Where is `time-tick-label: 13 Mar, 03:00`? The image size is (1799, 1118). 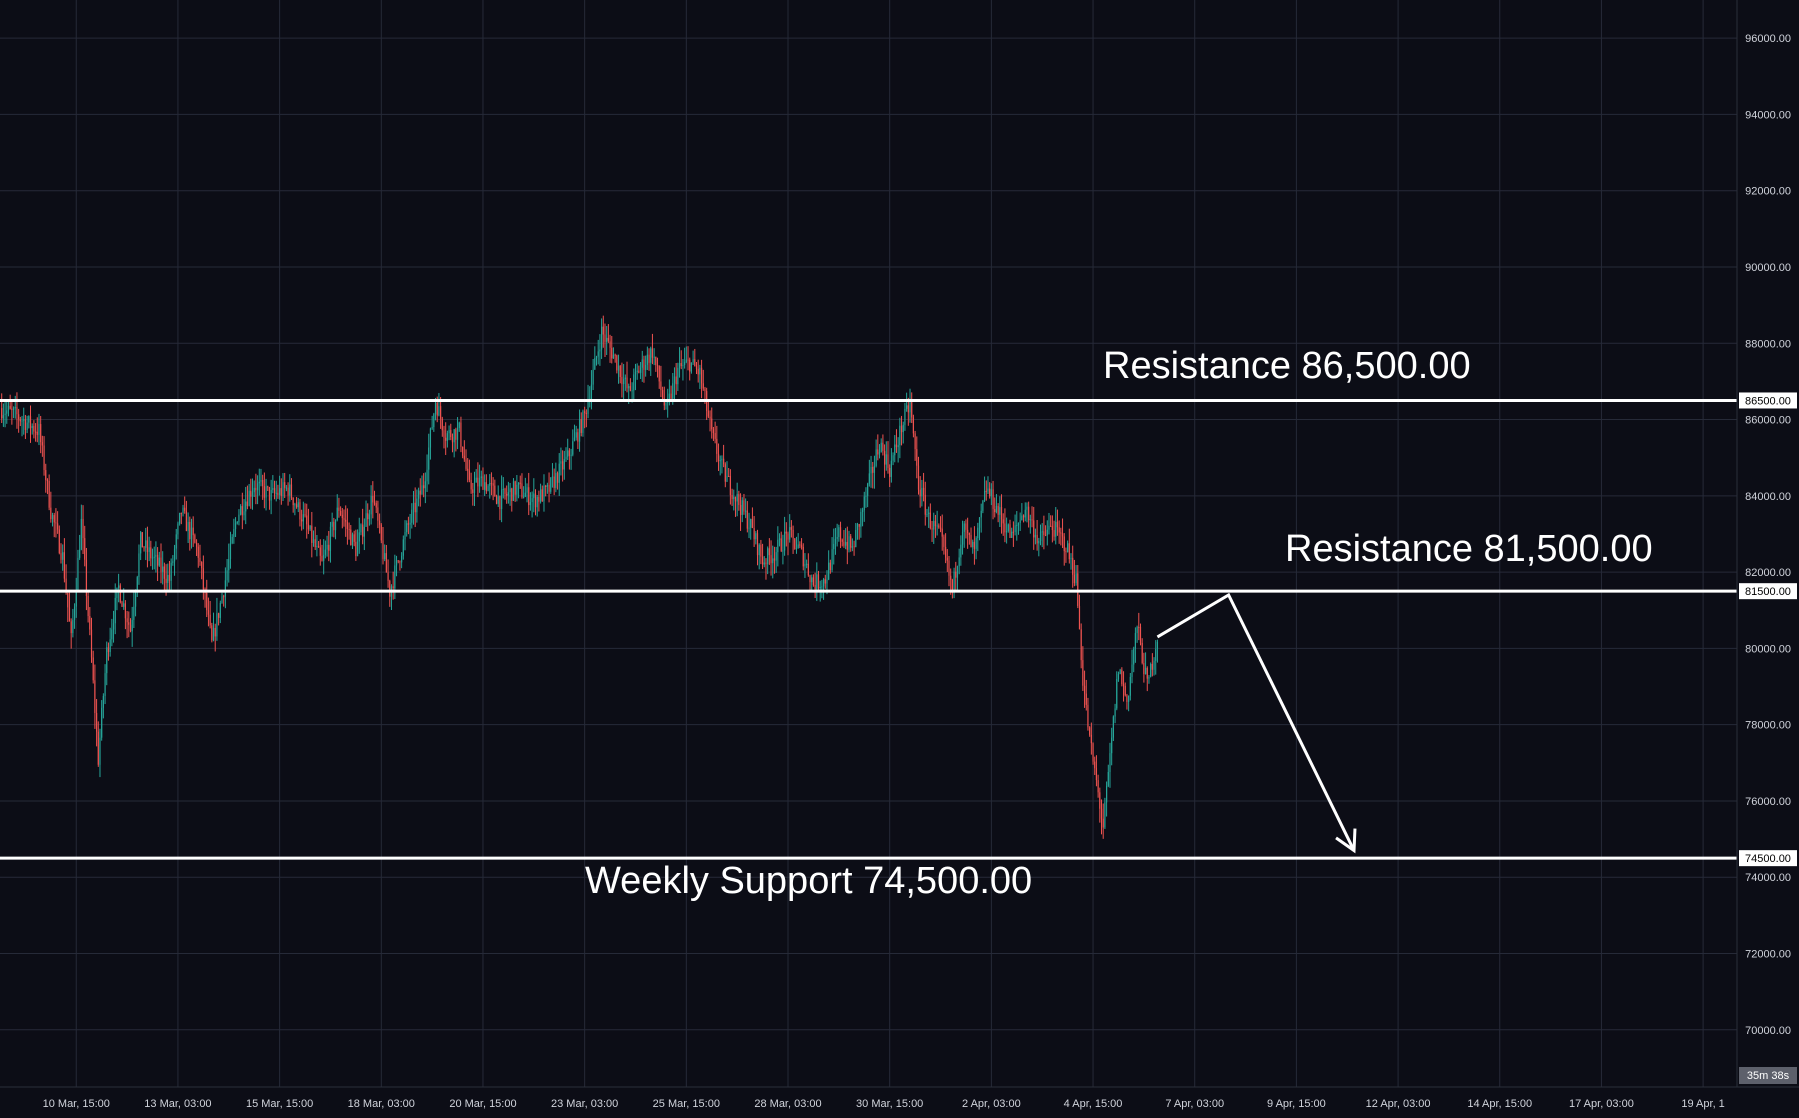 time-tick-label: 13 Mar, 03:00 is located at coordinates (177, 1104).